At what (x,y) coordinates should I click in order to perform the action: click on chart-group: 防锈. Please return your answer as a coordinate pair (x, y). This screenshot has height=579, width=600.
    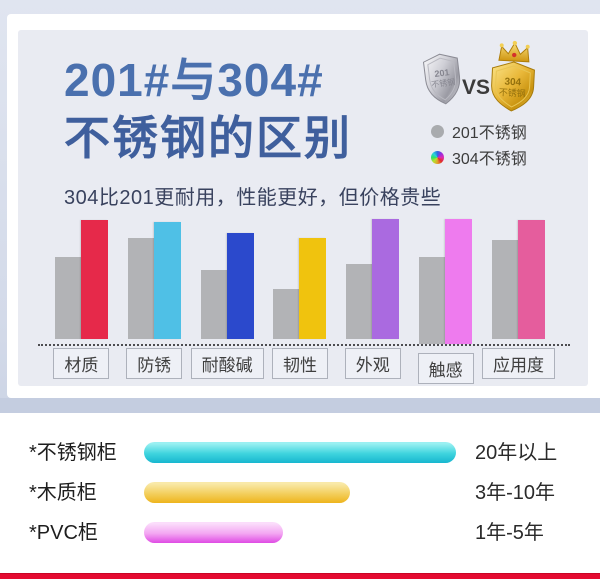
    Looking at the image, I should click on (154, 299).